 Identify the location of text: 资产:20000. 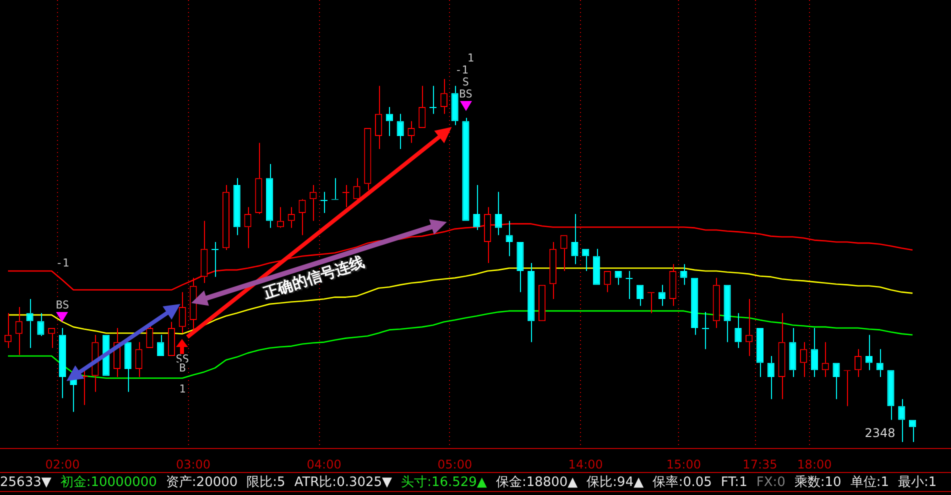
(202, 482).